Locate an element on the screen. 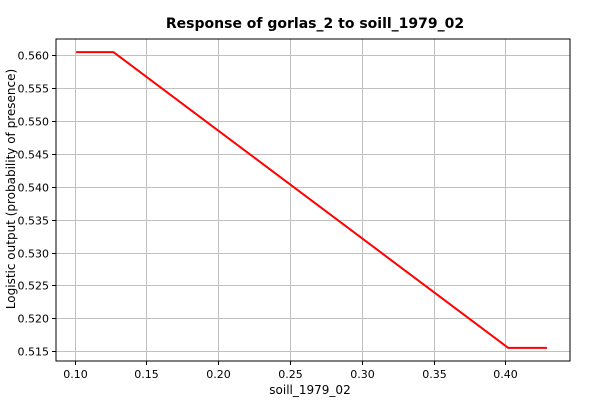 The image size is (600, 400). x-tick-label: 0.25 is located at coordinates (290, 374).